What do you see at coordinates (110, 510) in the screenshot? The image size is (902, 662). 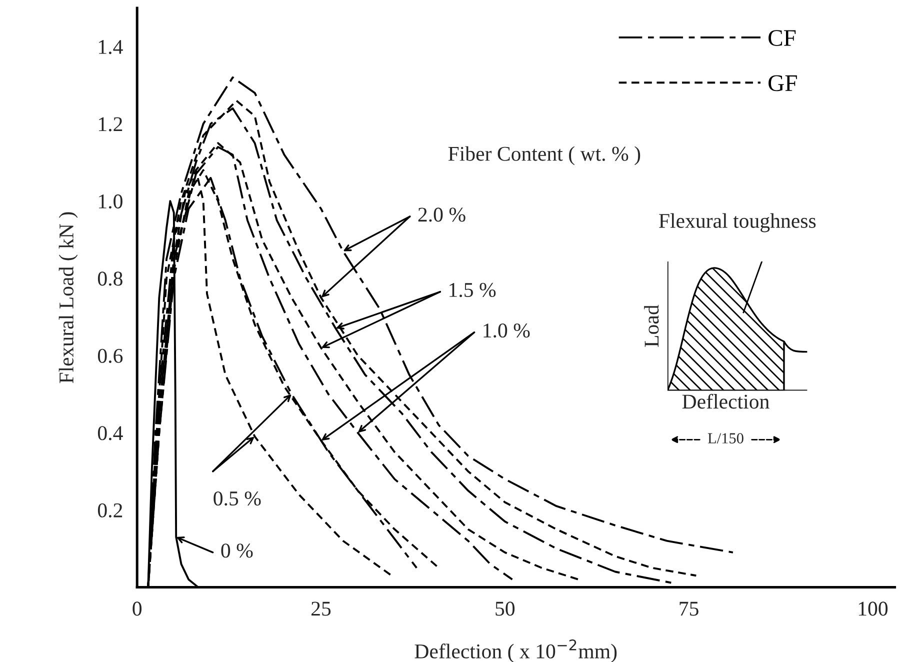 I see `y-tick-label: 0.2` at bounding box center [110, 510].